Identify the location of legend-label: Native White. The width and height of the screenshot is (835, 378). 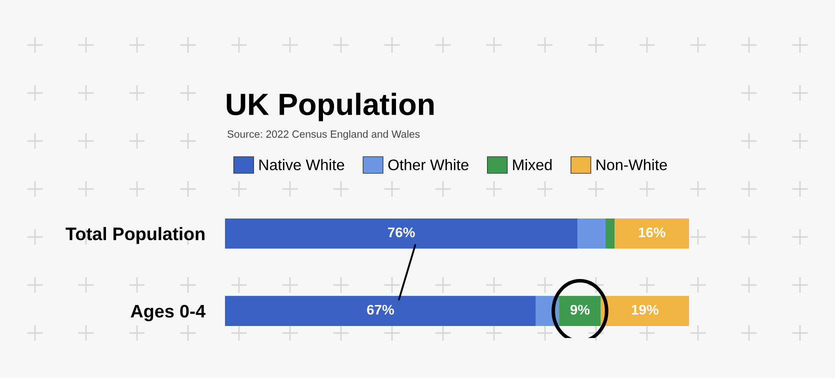
(301, 164).